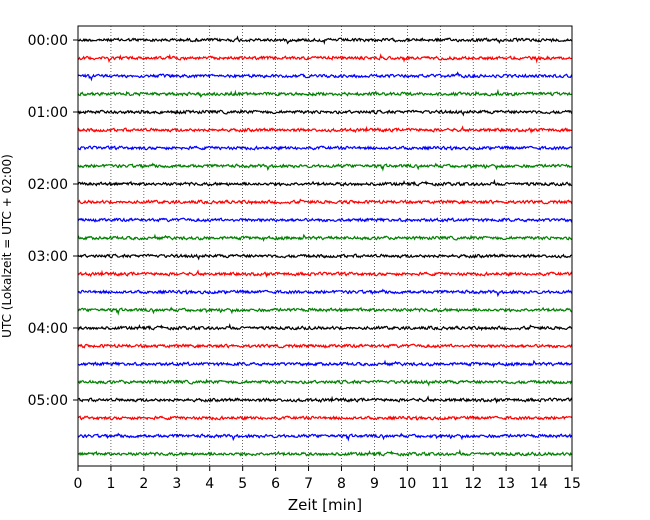  Describe the element at coordinates (78, 484) in the screenshot. I see `x-tick-label: 0` at that location.